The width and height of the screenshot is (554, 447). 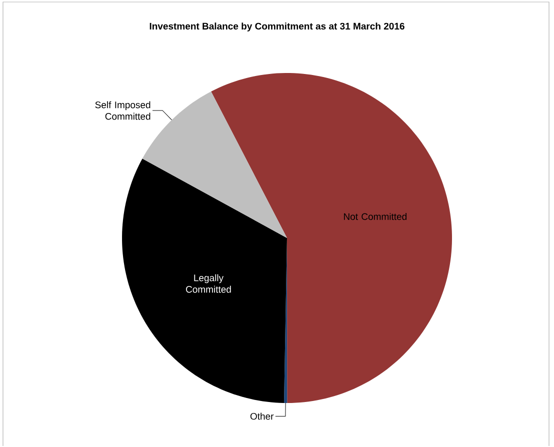 I want to click on slice-label: Legally Committed, so click(x=208, y=283).